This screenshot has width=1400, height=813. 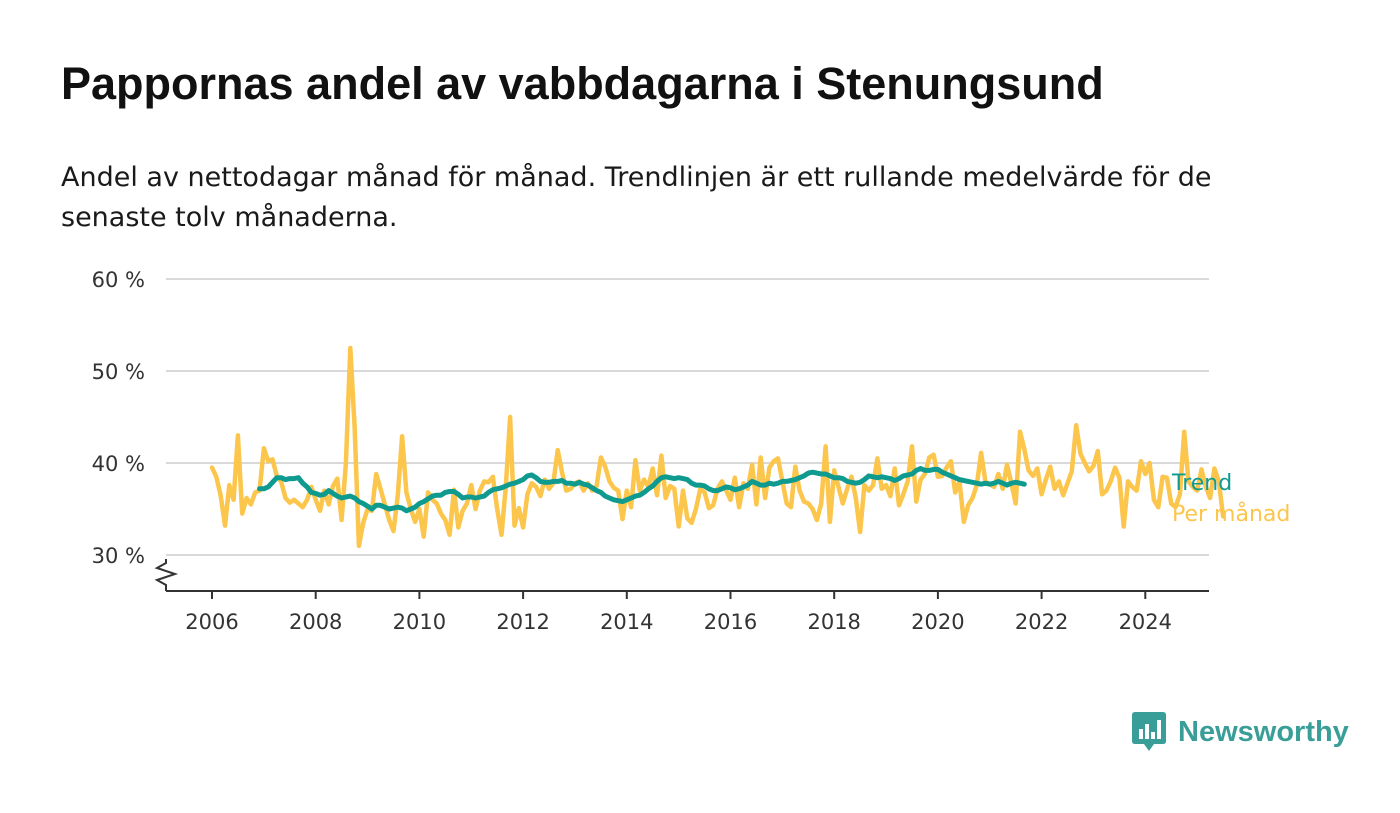 What do you see at coordinates (1149, 731) in the screenshot?
I see `newsworthy-logo-icon` at bounding box center [1149, 731].